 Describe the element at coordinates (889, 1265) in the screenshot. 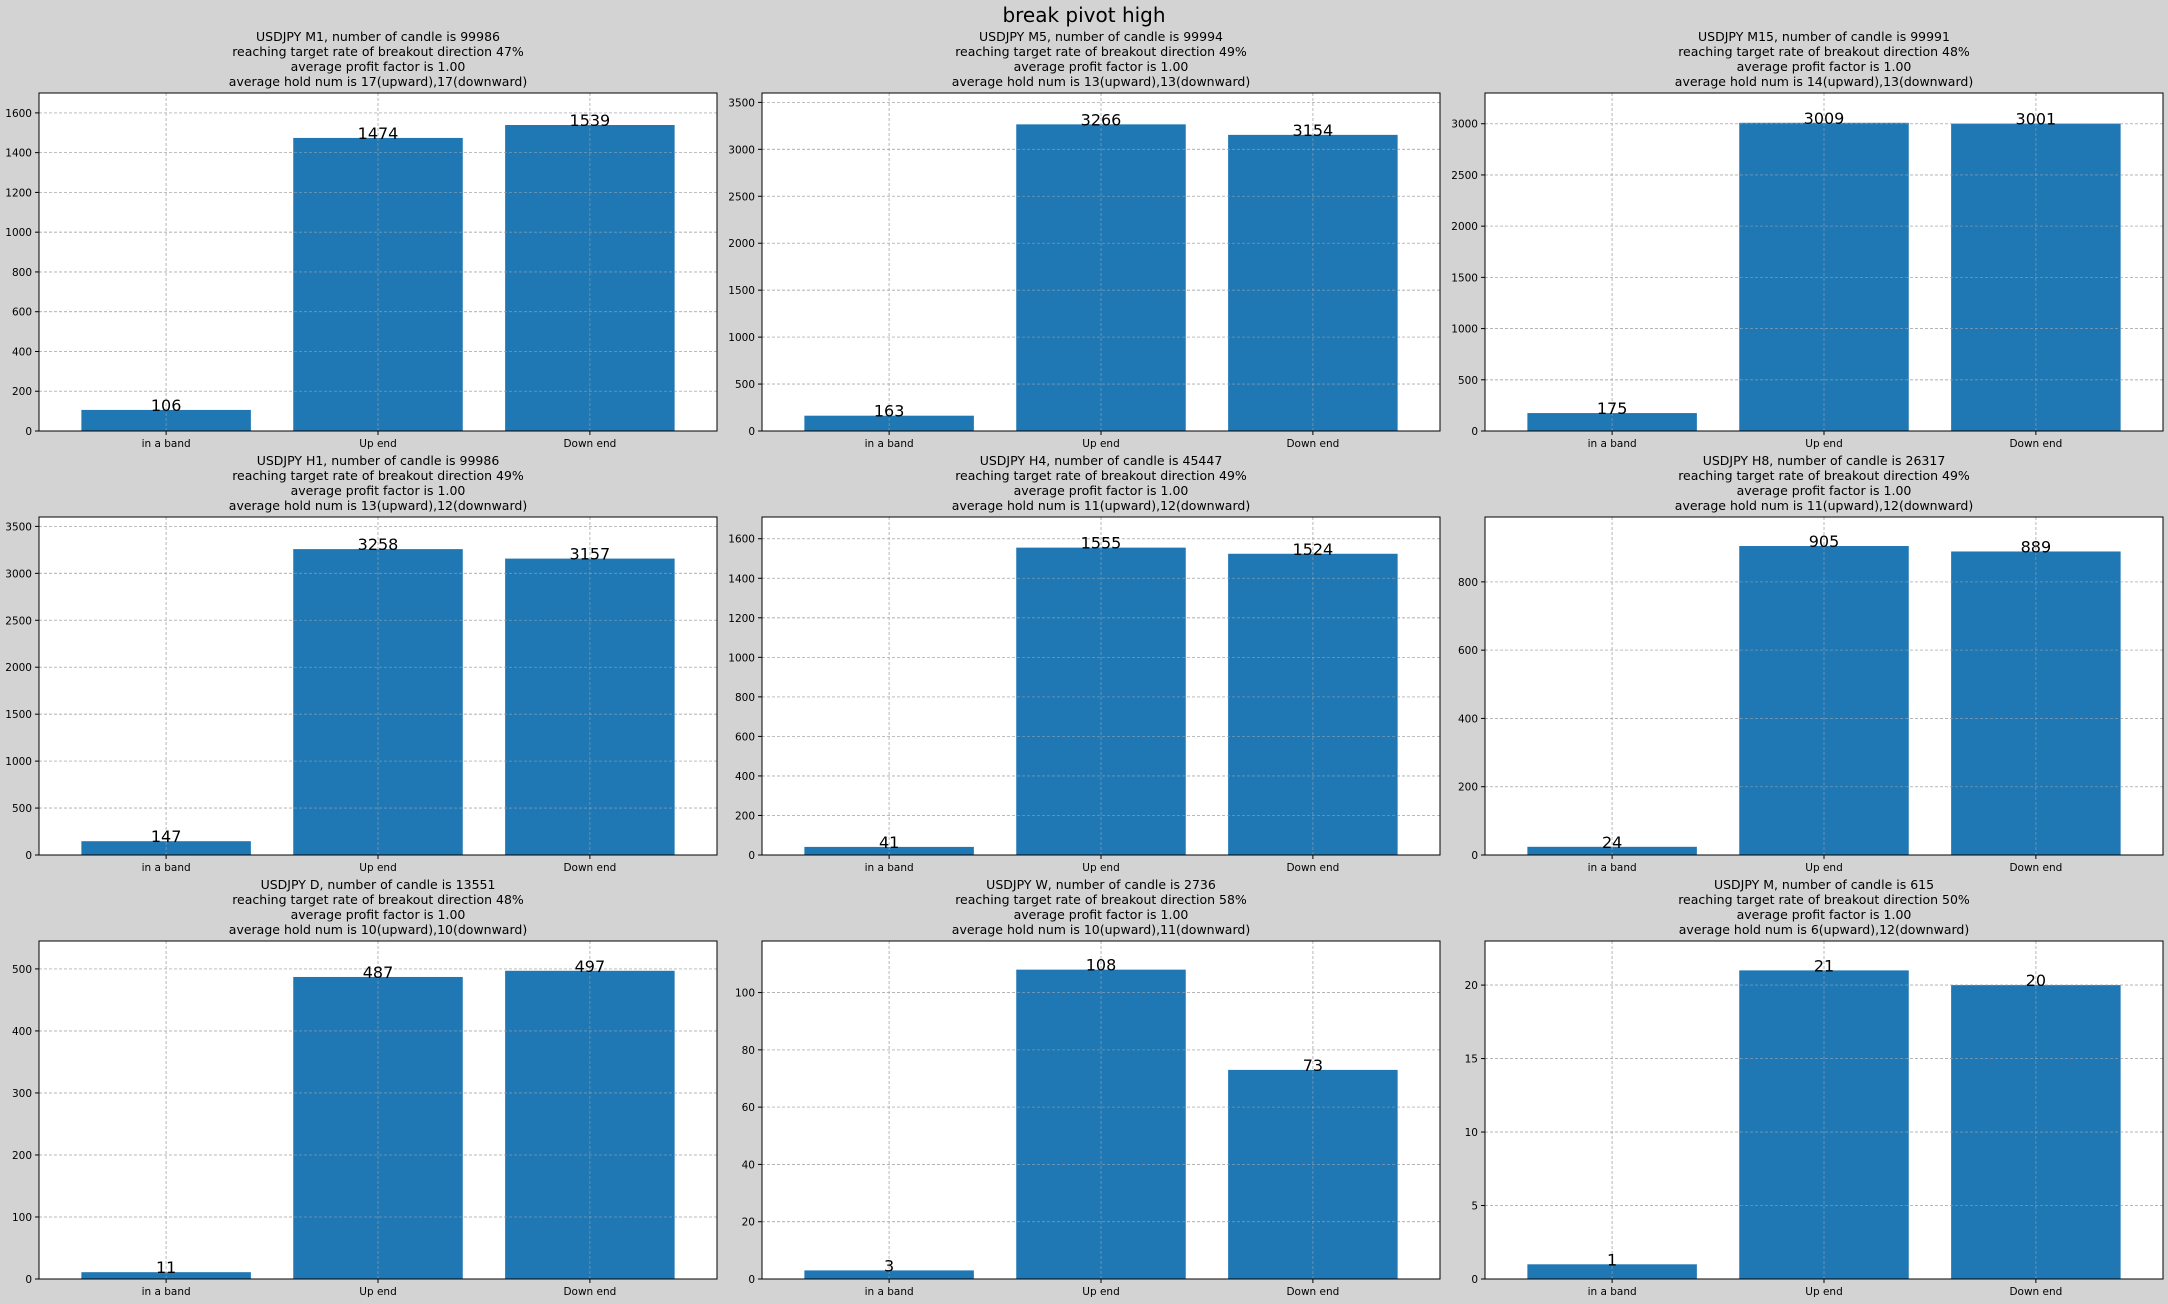

I see `bar-value-label: 3` at that location.